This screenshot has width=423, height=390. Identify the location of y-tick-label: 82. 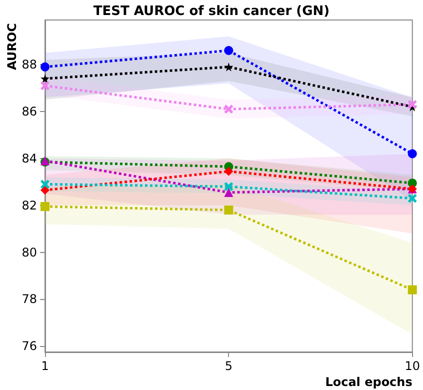
(29, 205).